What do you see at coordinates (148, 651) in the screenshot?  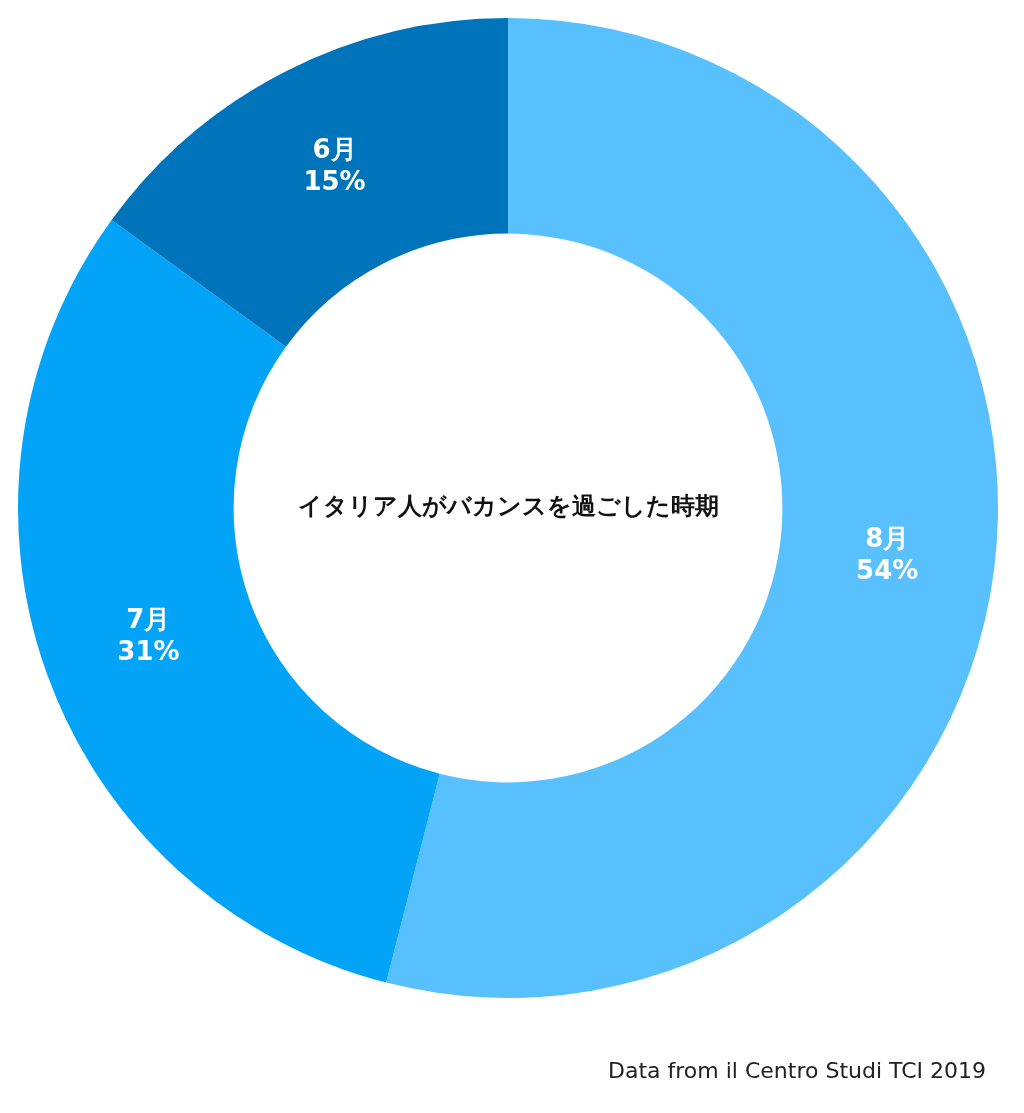 I see `data-label: 31%` at bounding box center [148, 651].